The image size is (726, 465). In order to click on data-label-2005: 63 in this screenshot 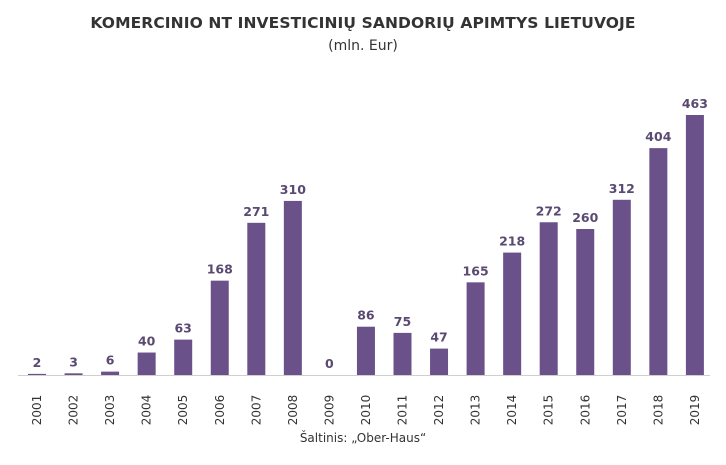, I will do `click(182, 328)`.